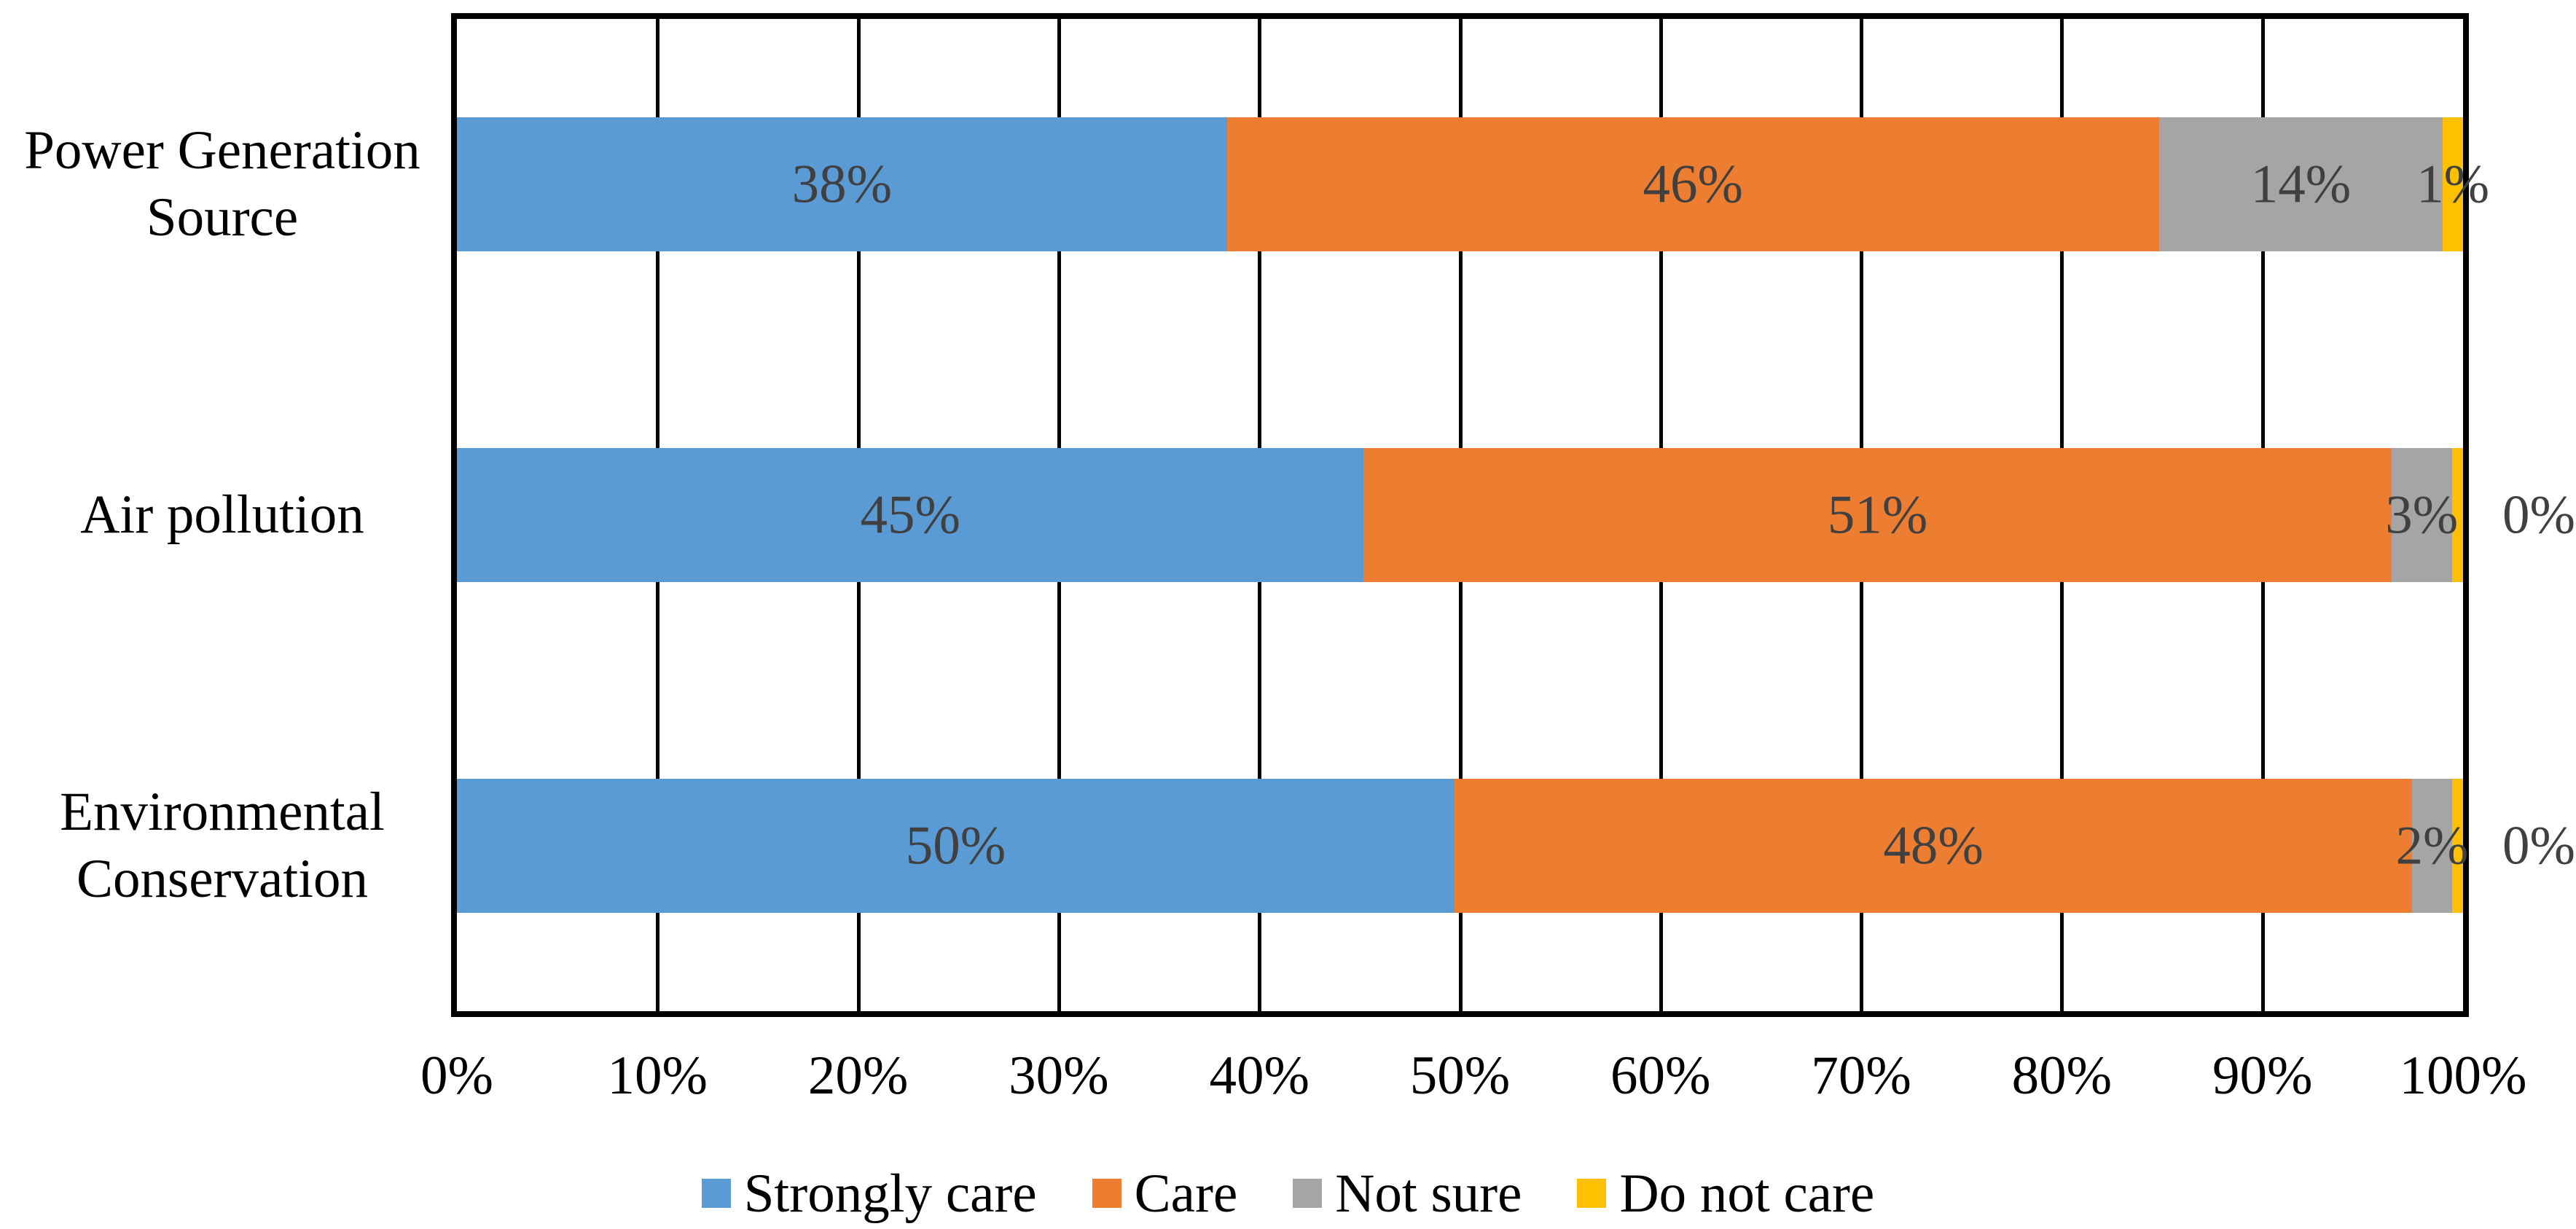 The width and height of the screenshot is (2576, 1229). I want to click on x-tick-label-0-: 0%, so click(456, 1075).